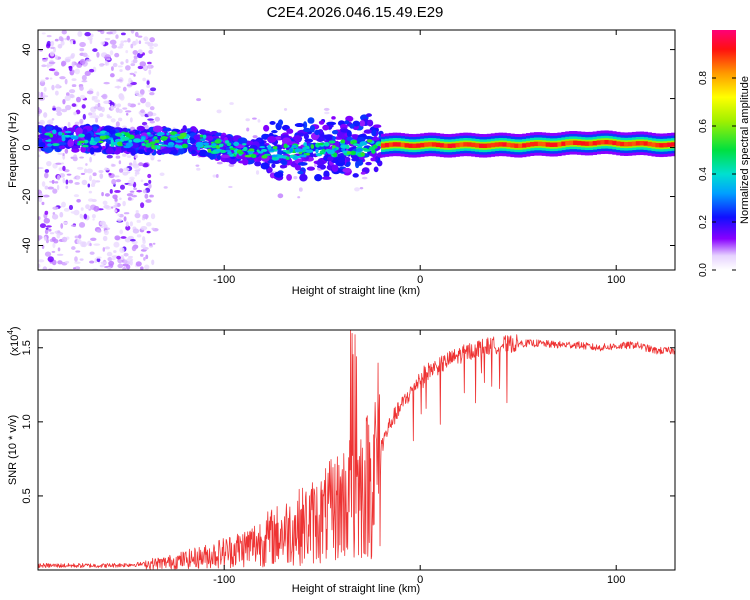 This screenshot has width=750, height=600. I want to click on colorbar-label: Normalized spectral amplitude, so click(744, 150).